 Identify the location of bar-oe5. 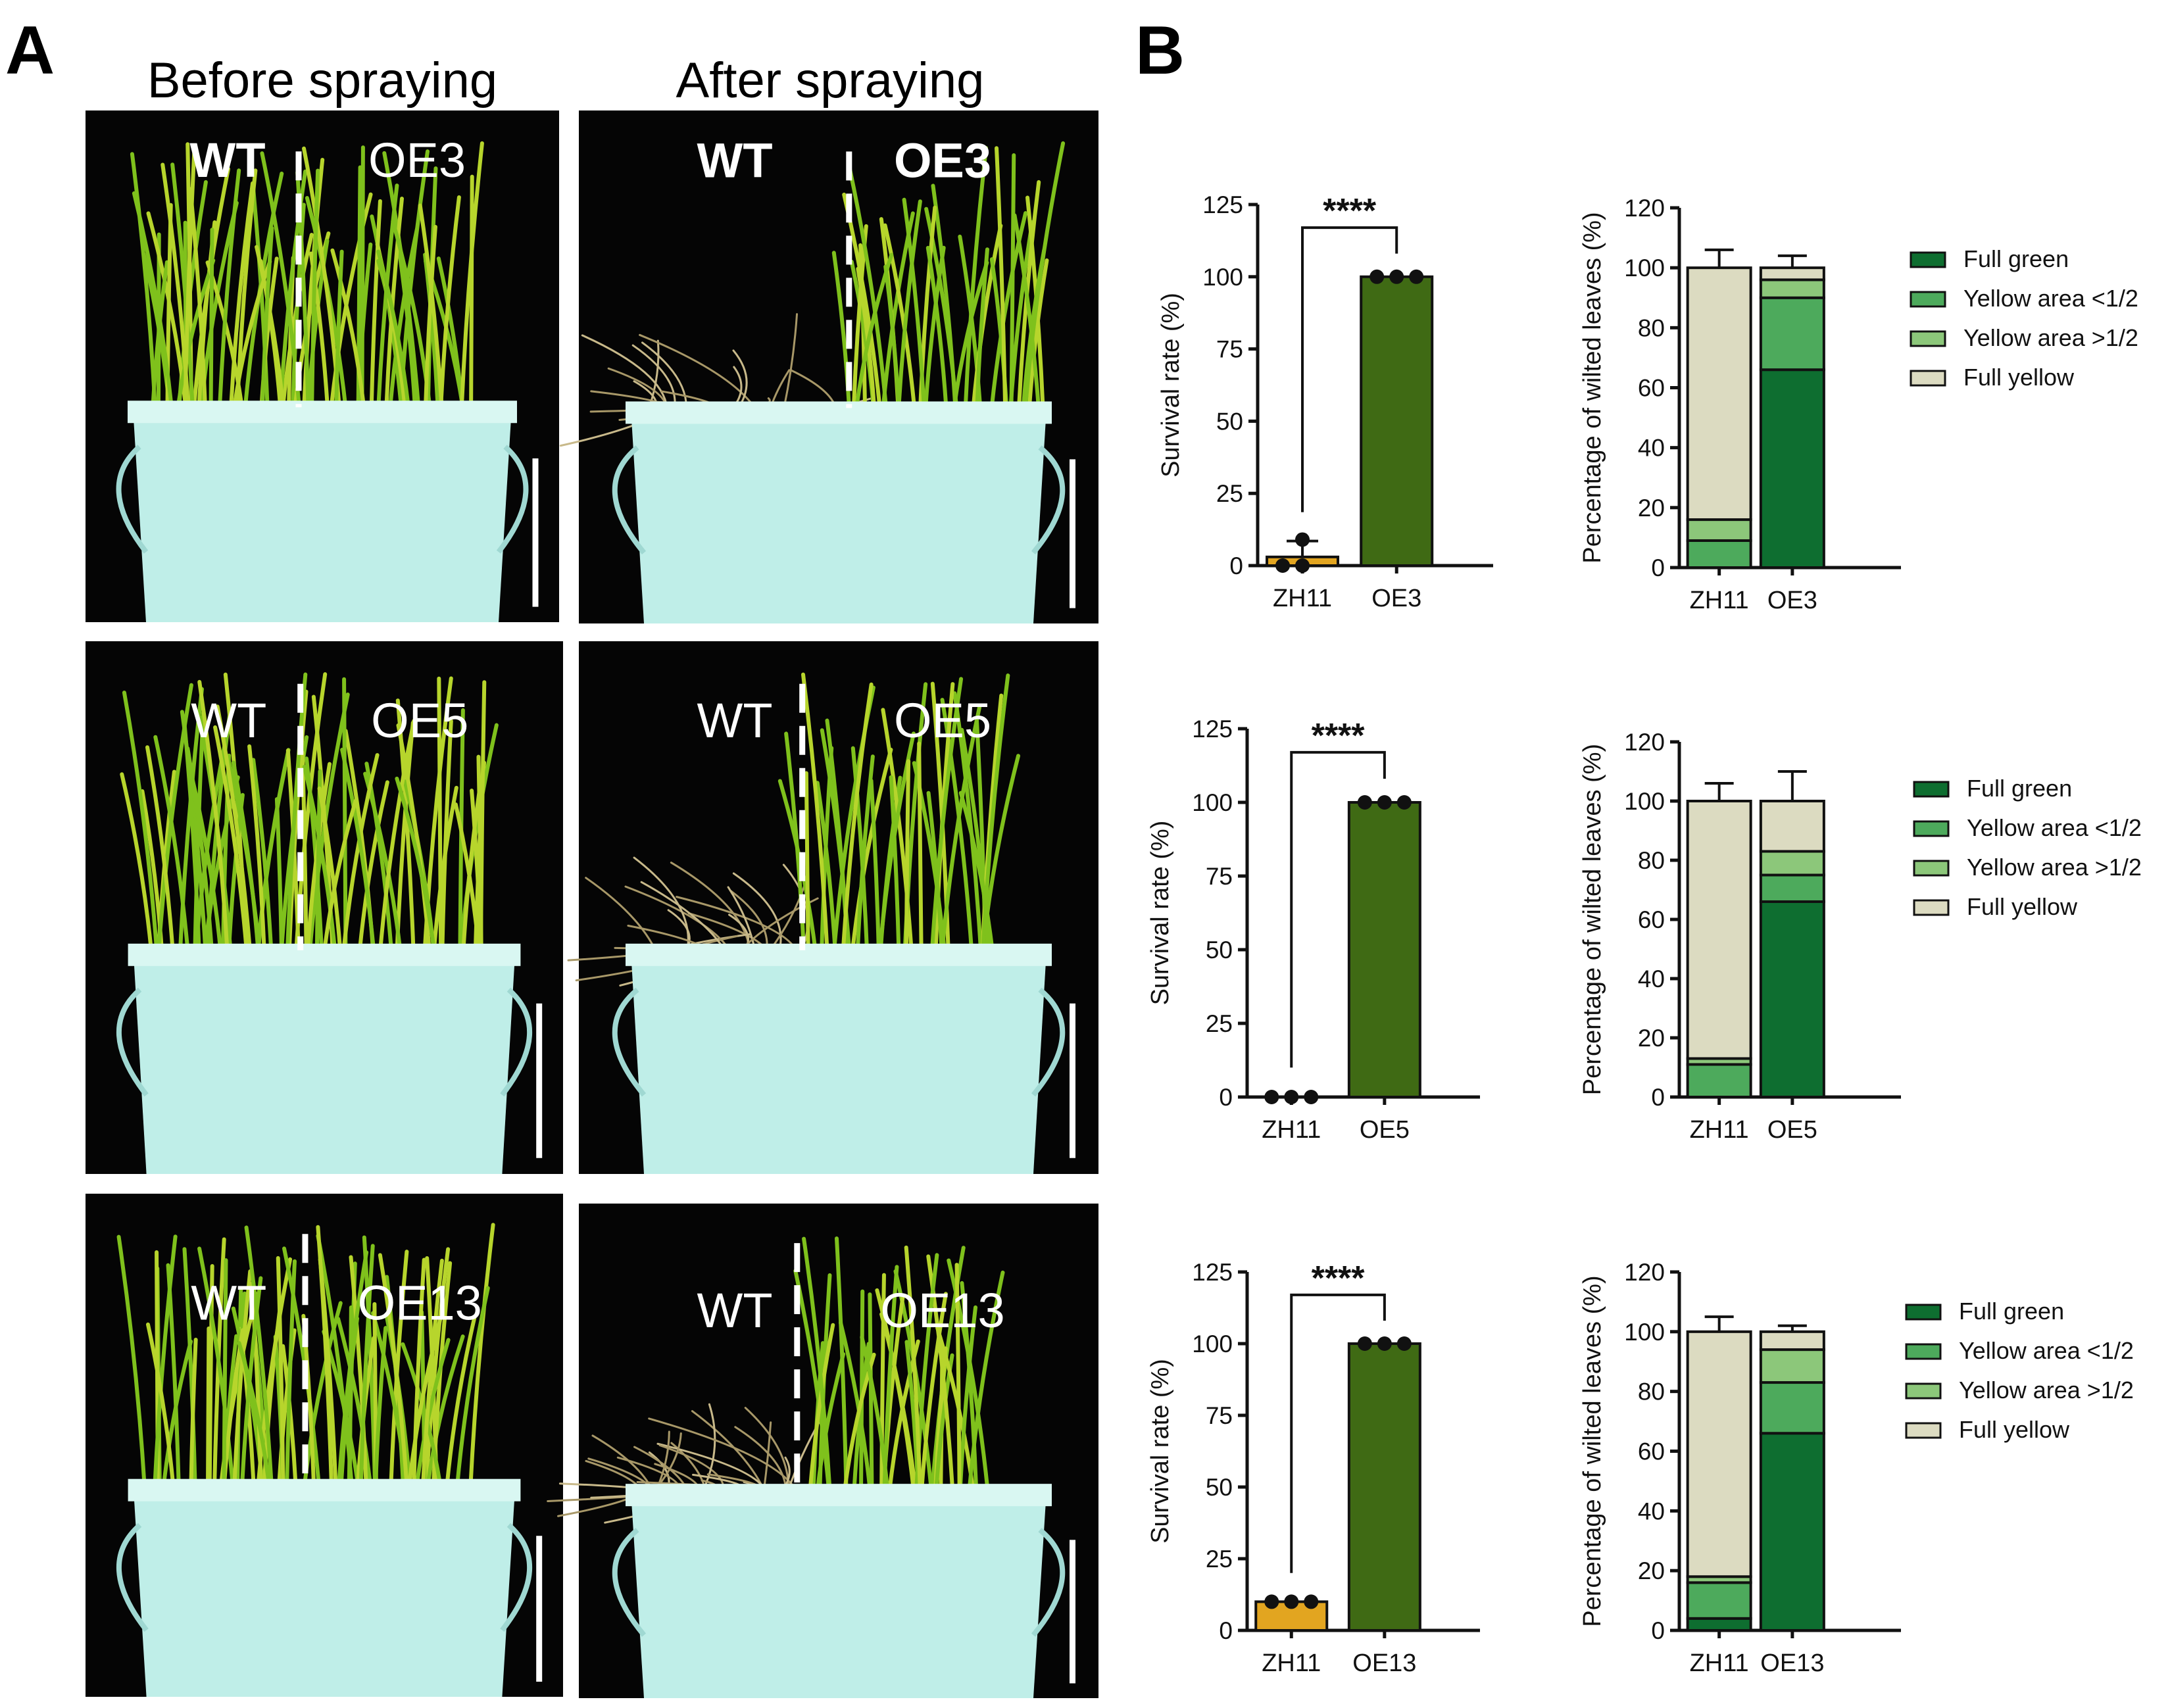
(1384, 949).